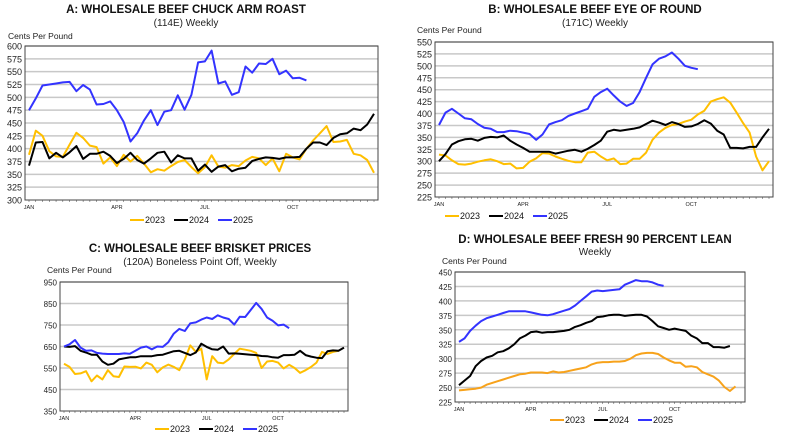 This screenshot has height=440, width=785. I want to click on y-tick-label: 950, so click(51, 283).